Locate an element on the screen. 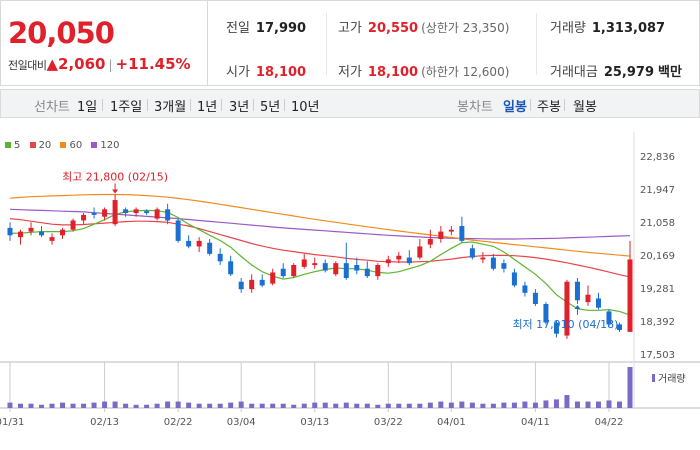  legend-ma60: 60 is located at coordinates (71, 145).